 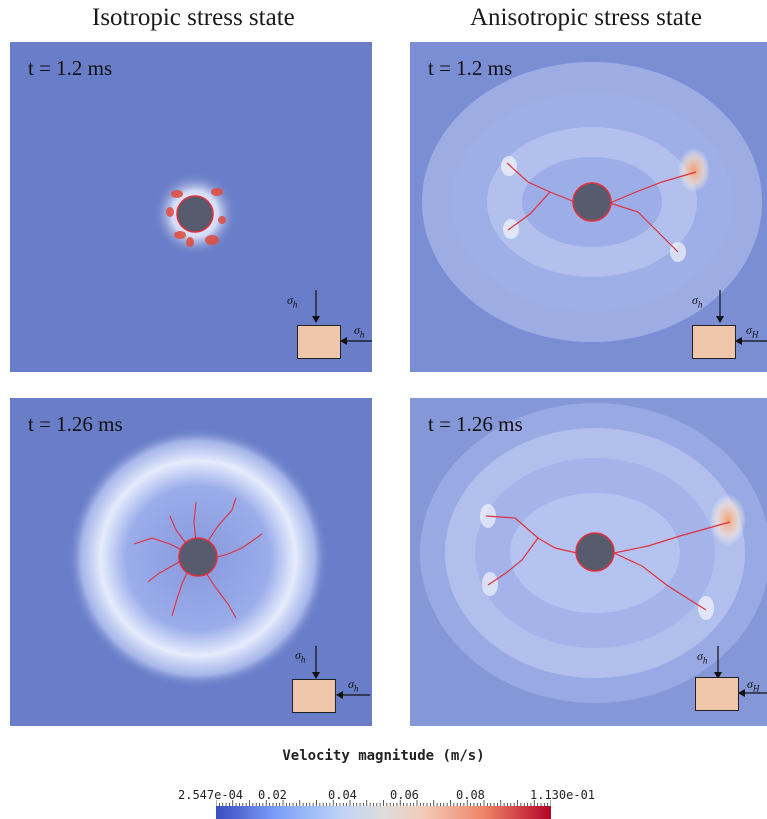 What do you see at coordinates (211, 795) in the screenshot?
I see `colorbar-tick-min: 2.547e-04` at bounding box center [211, 795].